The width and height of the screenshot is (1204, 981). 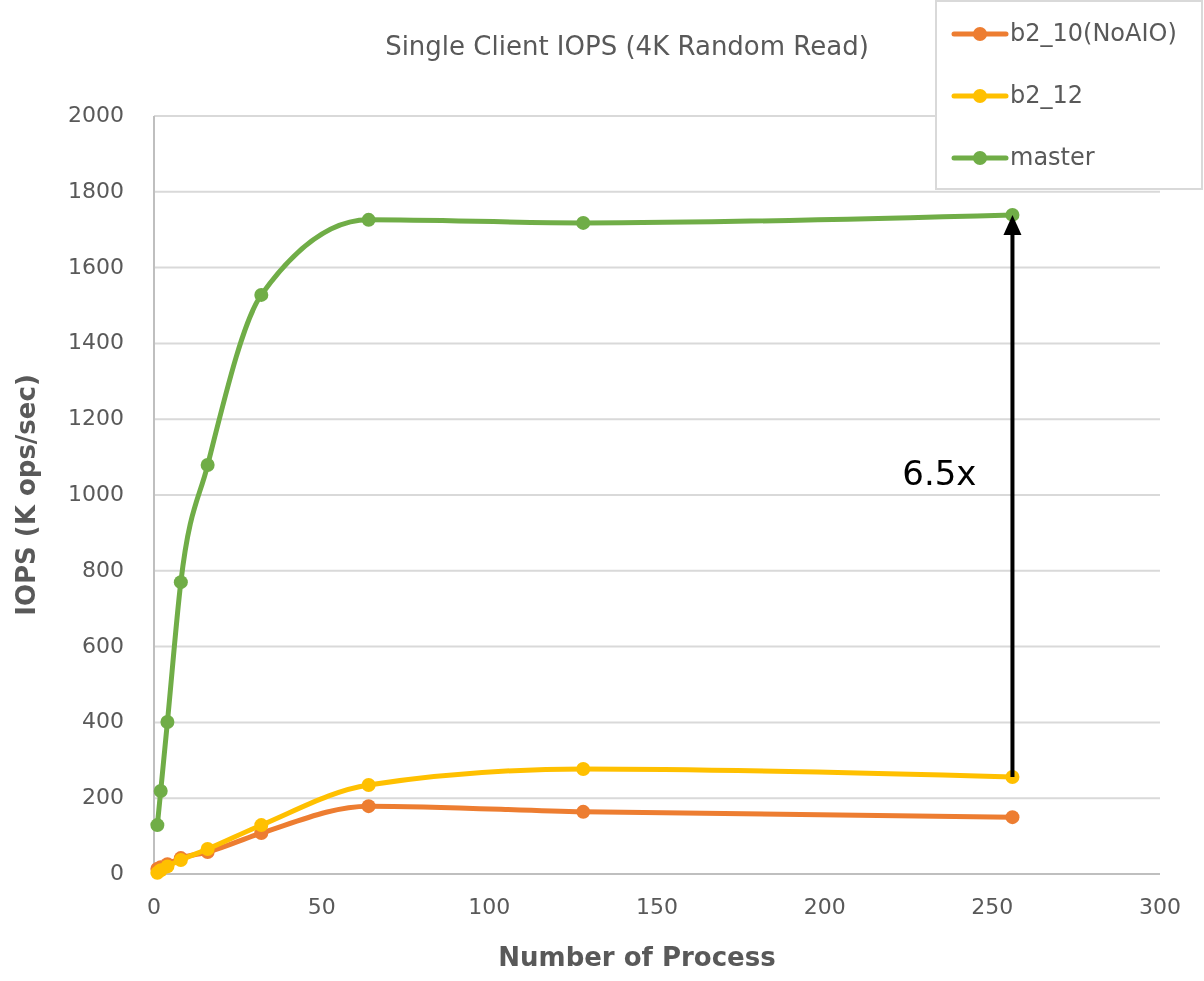 What do you see at coordinates (824, 906) in the screenshot?
I see `x-tick-label: 200` at bounding box center [824, 906].